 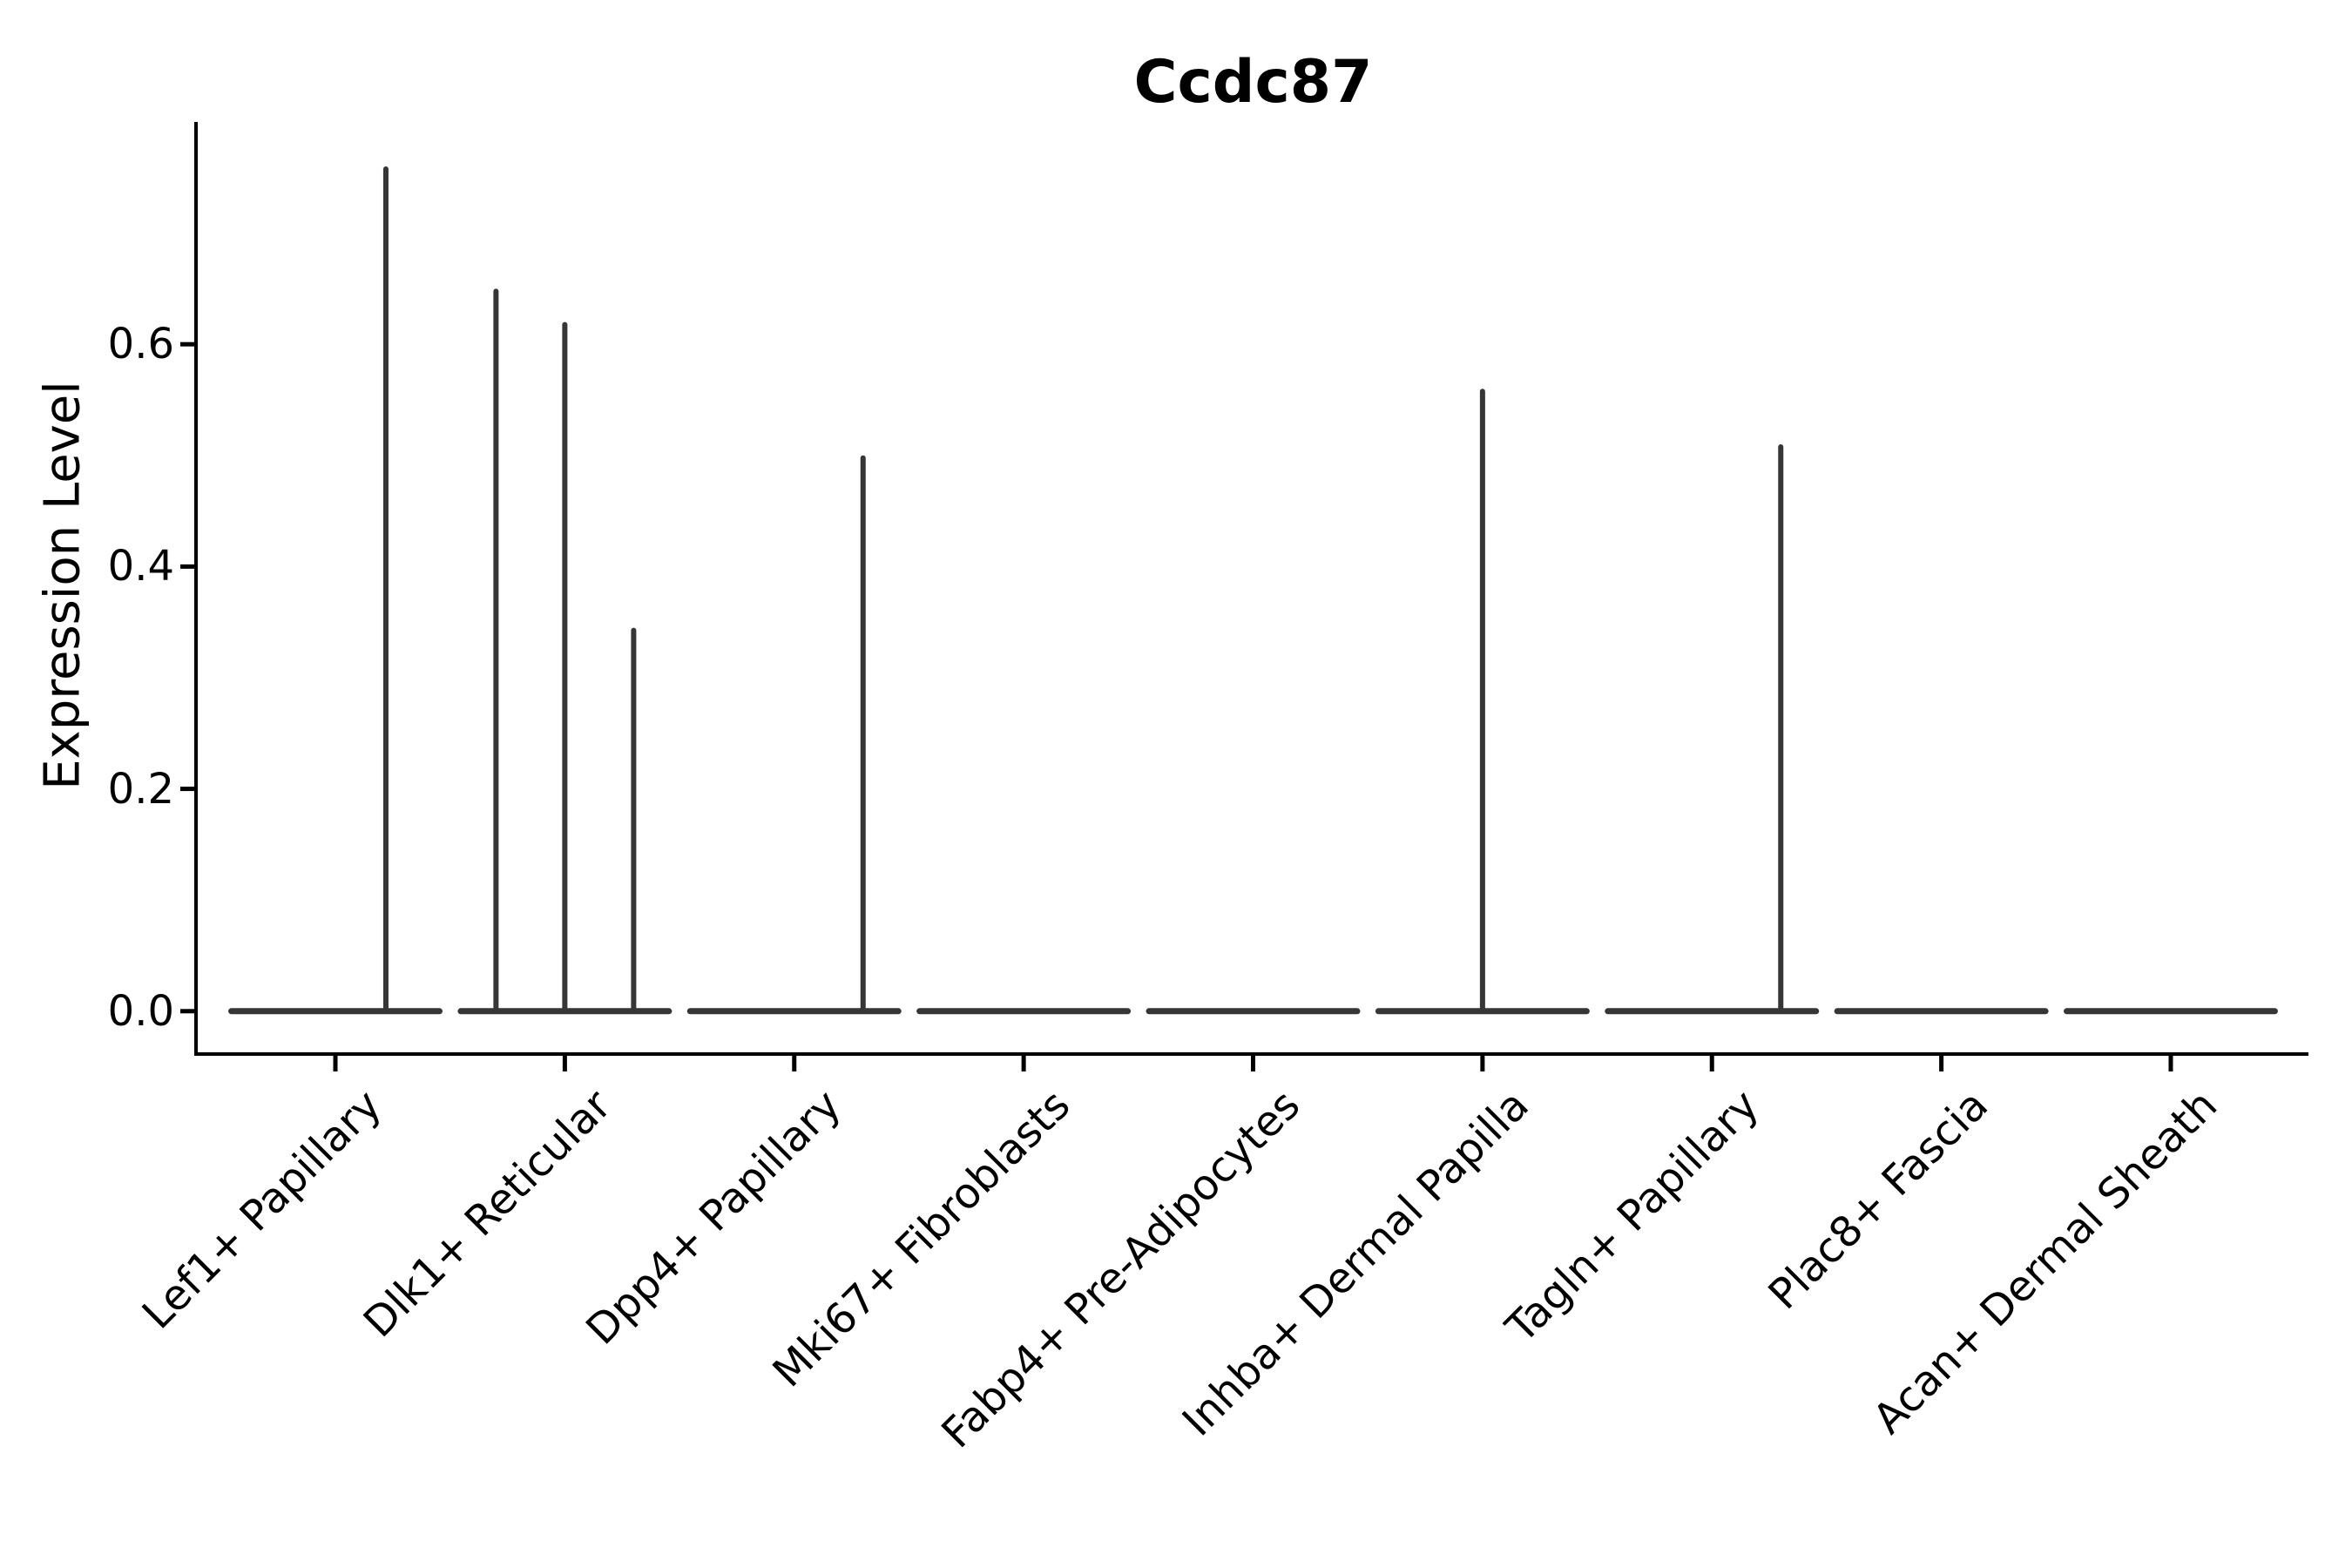 I want to click on plot-title: Ccdc87, so click(x=1253, y=82).